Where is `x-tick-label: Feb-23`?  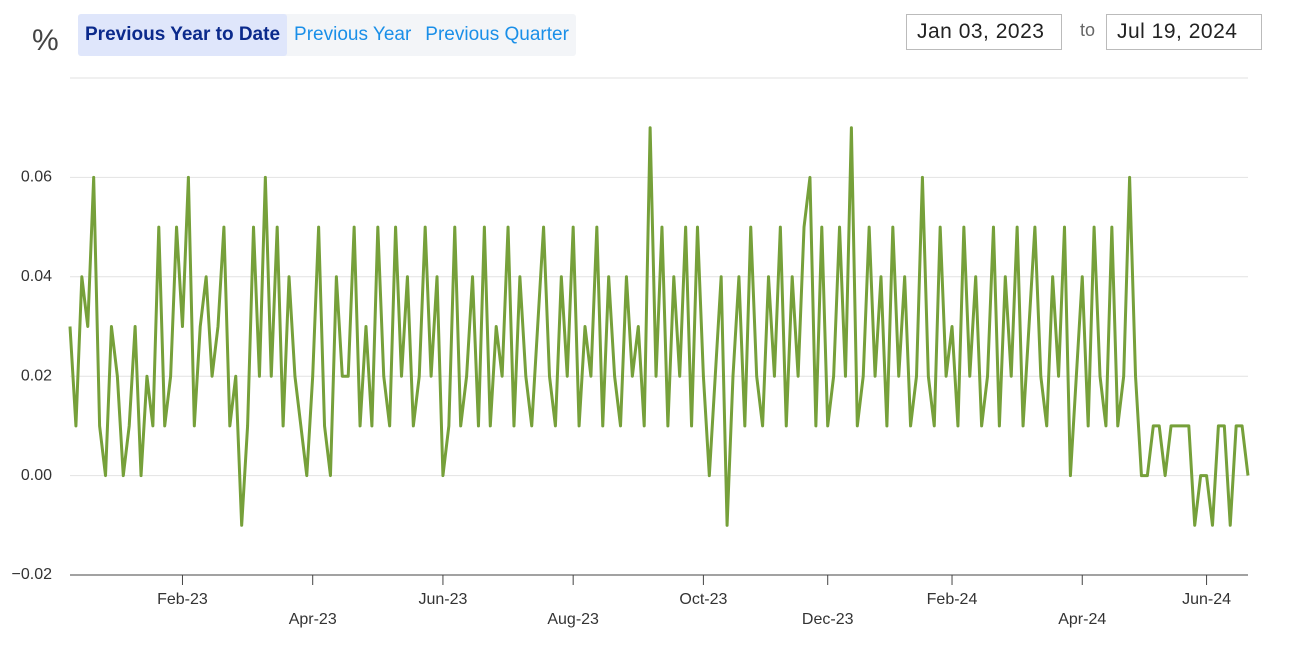 x-tick-label: Feb-23 is located at coordinates (182, 599).